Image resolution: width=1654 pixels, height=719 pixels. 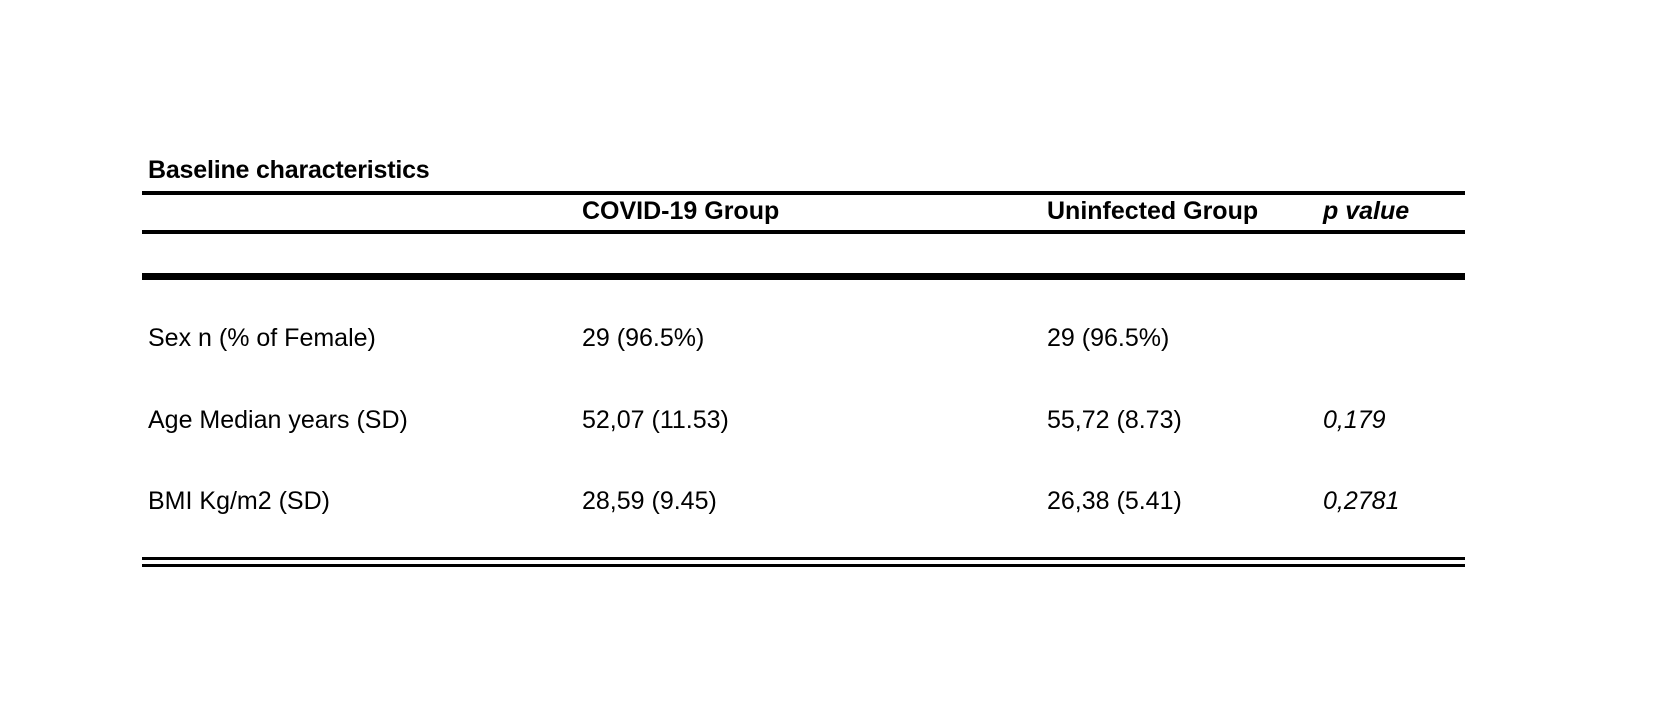 What do you see at coordinates (803, 558) in the screenshot?
I see `table-bottom-rule-upper` at bounding box center [803, 558].